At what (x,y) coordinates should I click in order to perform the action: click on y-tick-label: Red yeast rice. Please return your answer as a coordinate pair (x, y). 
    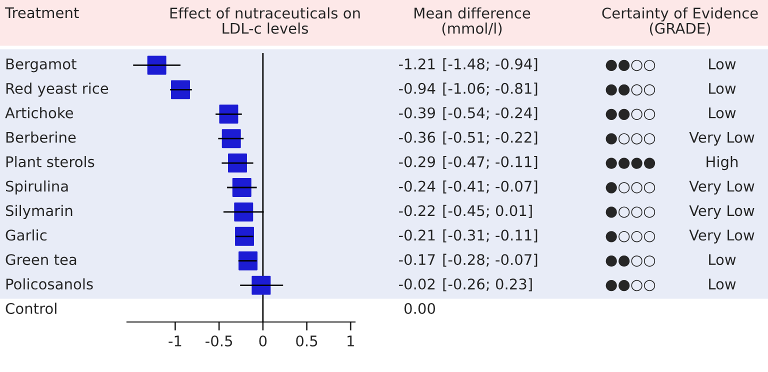
    Looking at the image, I should click on (57, 89).